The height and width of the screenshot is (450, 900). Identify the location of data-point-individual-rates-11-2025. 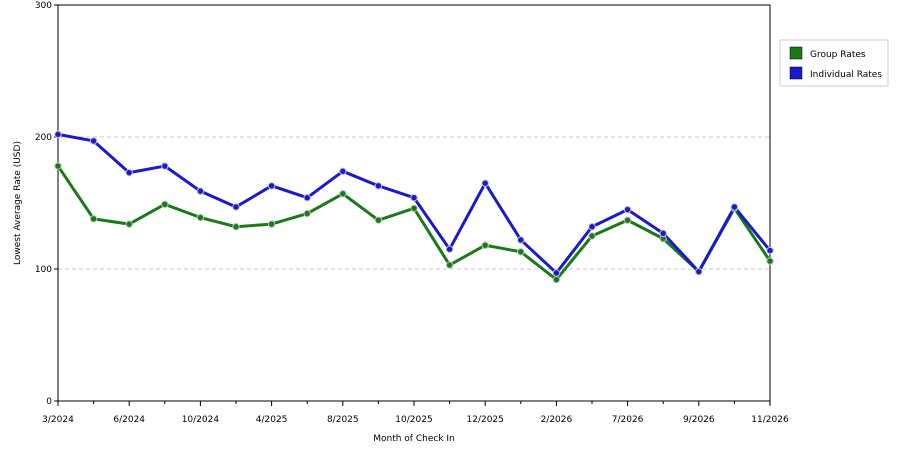
(449, 249).